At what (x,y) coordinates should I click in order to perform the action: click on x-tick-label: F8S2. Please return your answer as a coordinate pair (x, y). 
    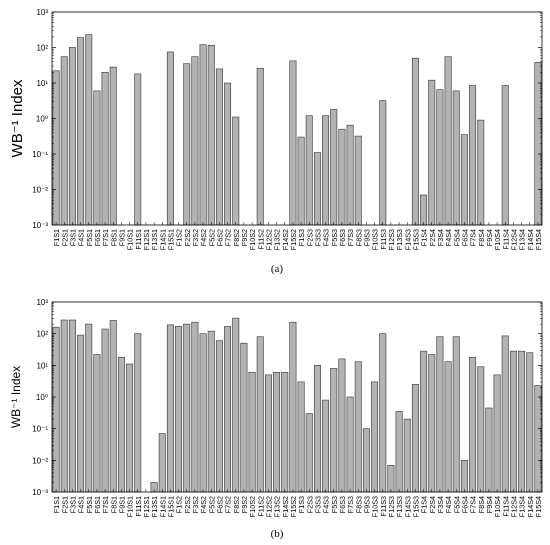
    Looking at the image, I should click on (236, 504).